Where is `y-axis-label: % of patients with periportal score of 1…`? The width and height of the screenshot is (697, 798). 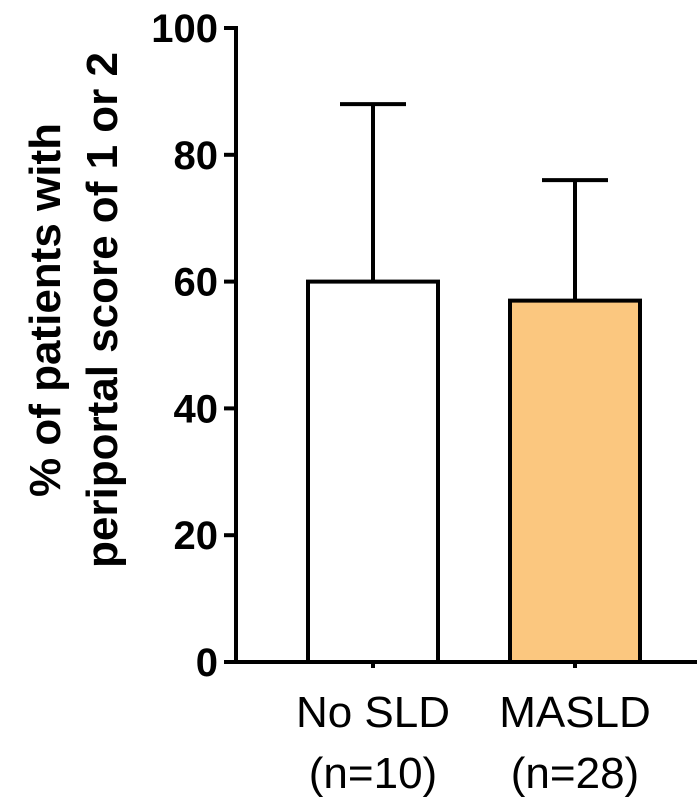 y-axis-label: % of patients with periportal score of 1… is located at coordinates (74, 310).